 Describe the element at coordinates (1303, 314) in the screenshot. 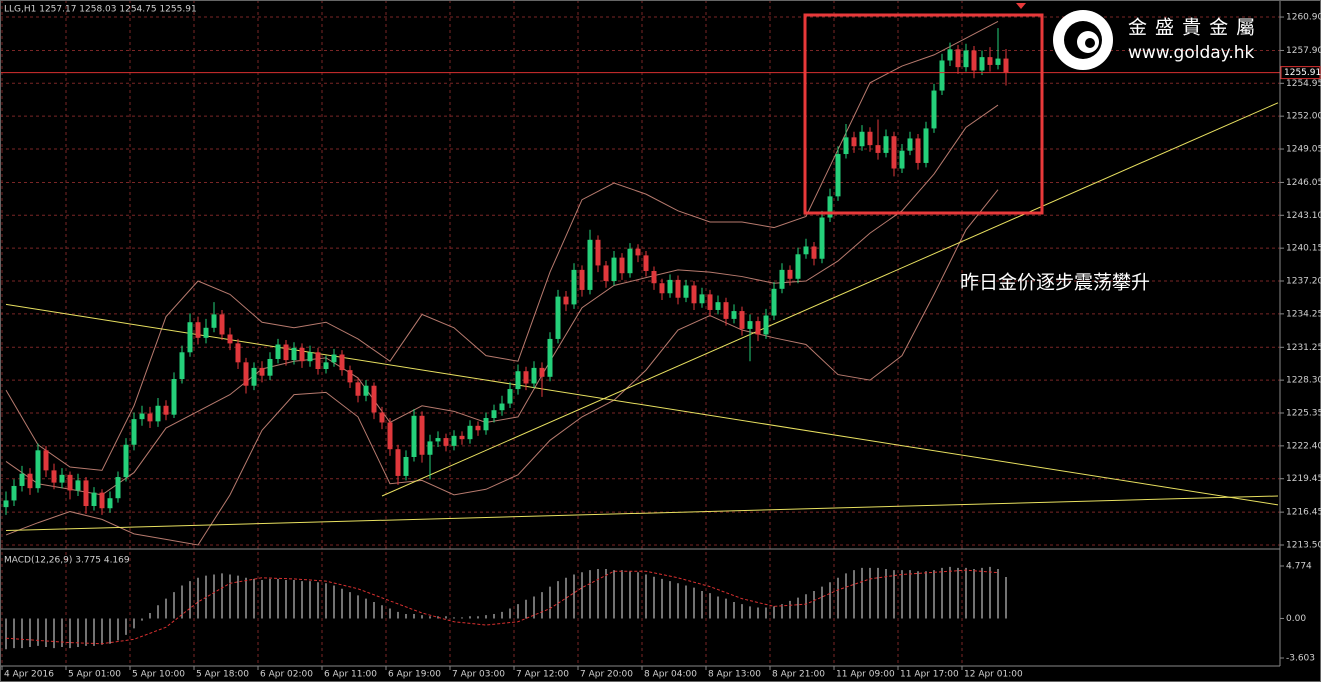

I see `y-tick-label: 1234.25` at that location.